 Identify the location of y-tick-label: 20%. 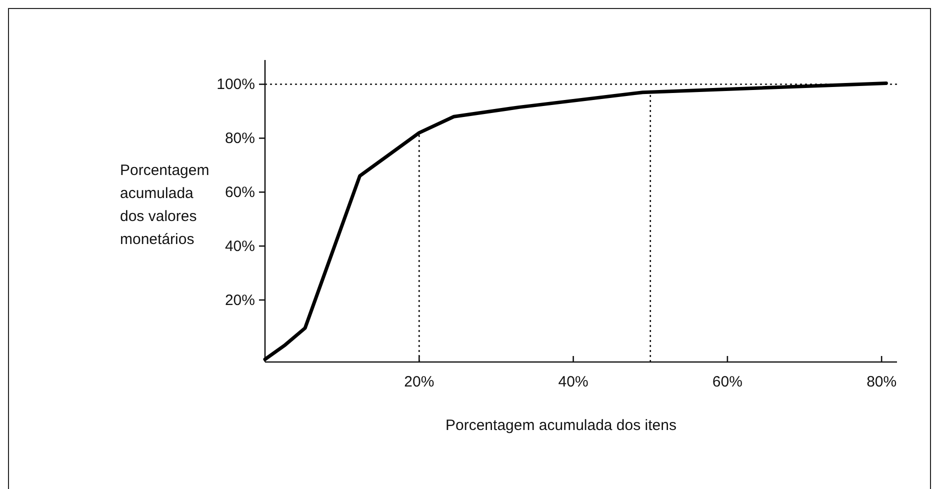
(239, 300).